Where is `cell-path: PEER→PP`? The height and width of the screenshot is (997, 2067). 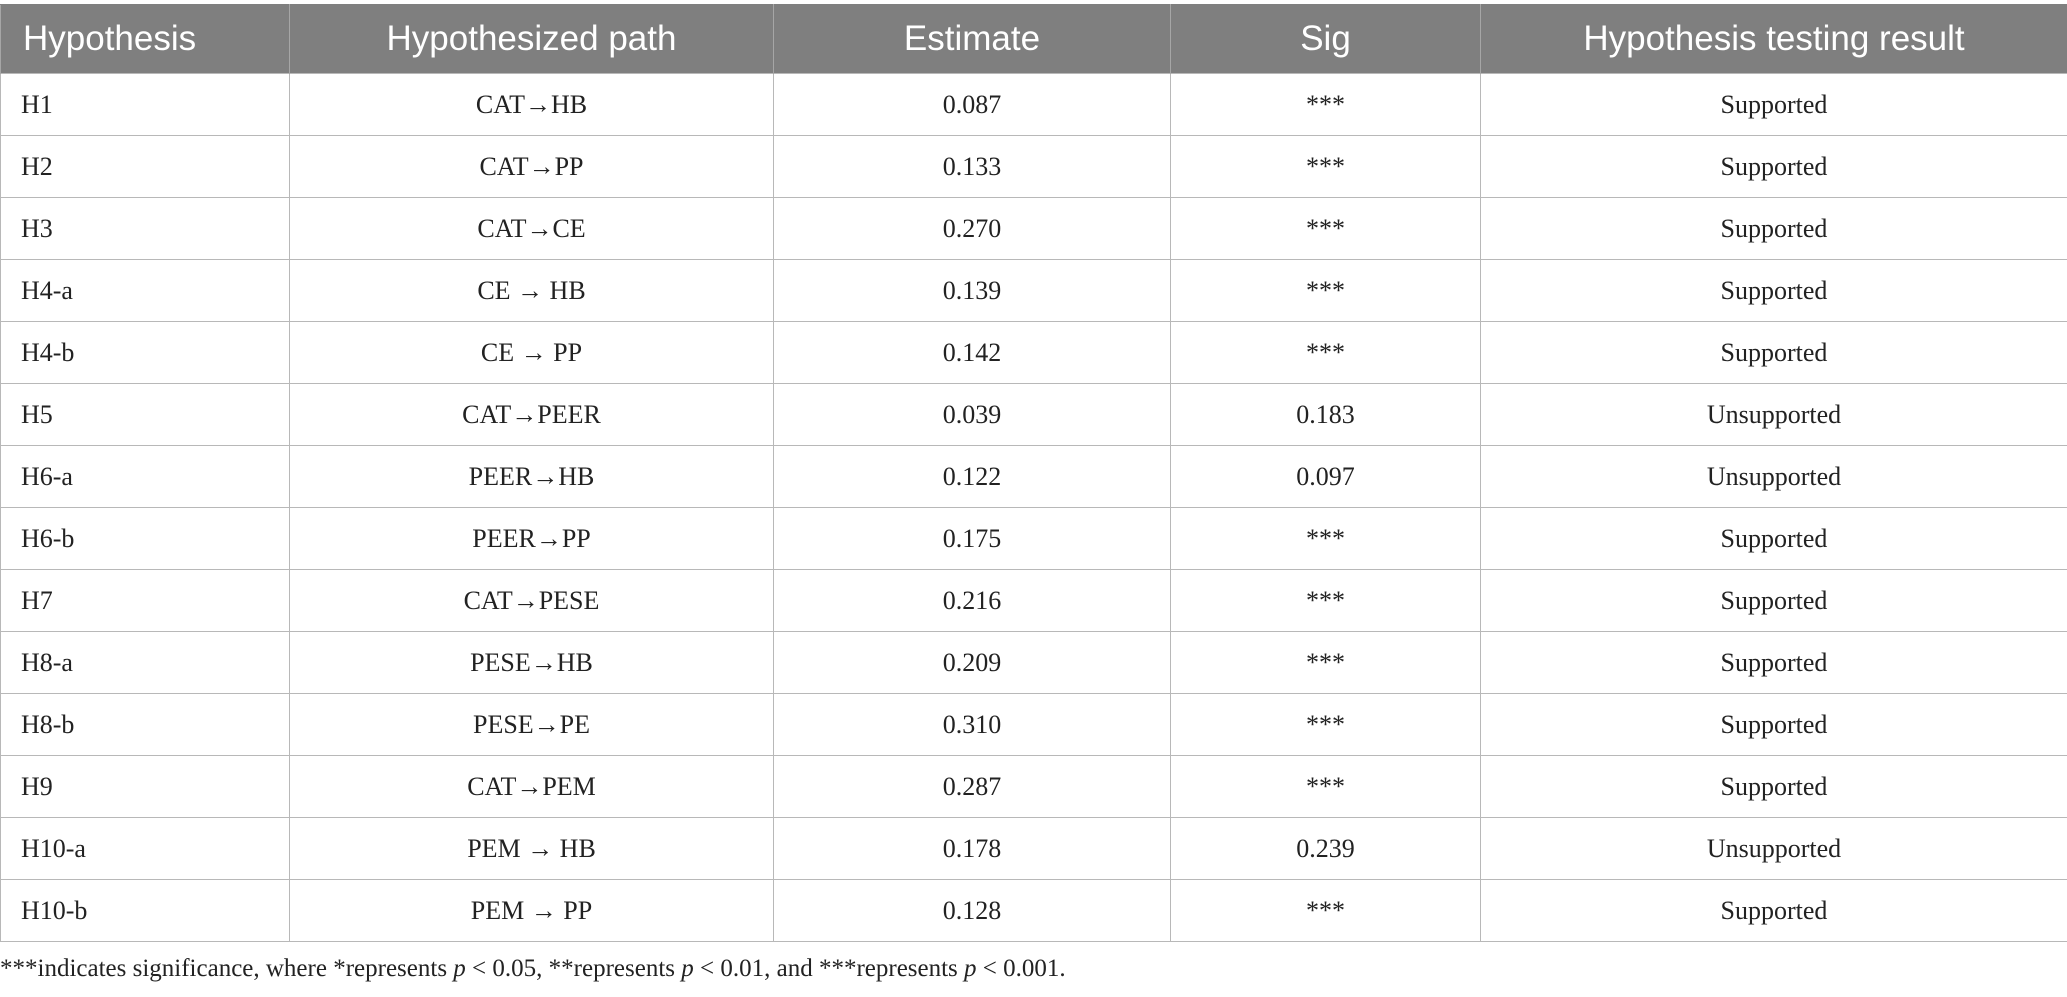 cell-path: PEER→PP is located at coordinates (531, 538).